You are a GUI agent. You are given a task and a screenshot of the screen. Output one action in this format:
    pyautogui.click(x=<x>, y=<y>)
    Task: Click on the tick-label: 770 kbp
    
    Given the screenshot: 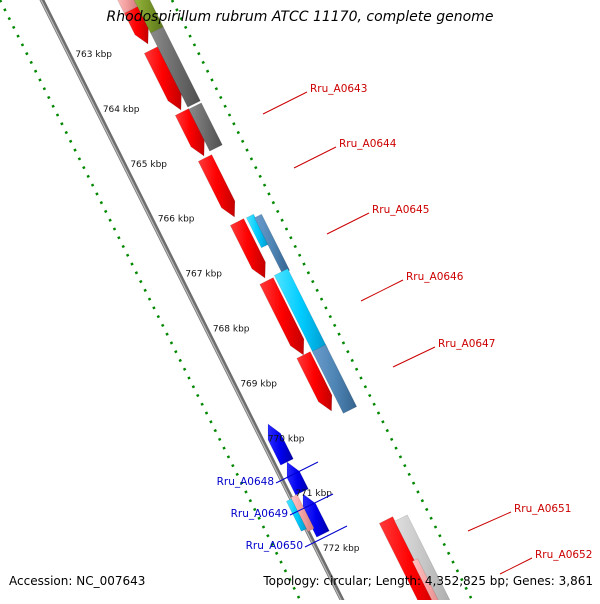 What is the action you would take?
    pyautogui.click(x=286, y=439)
    